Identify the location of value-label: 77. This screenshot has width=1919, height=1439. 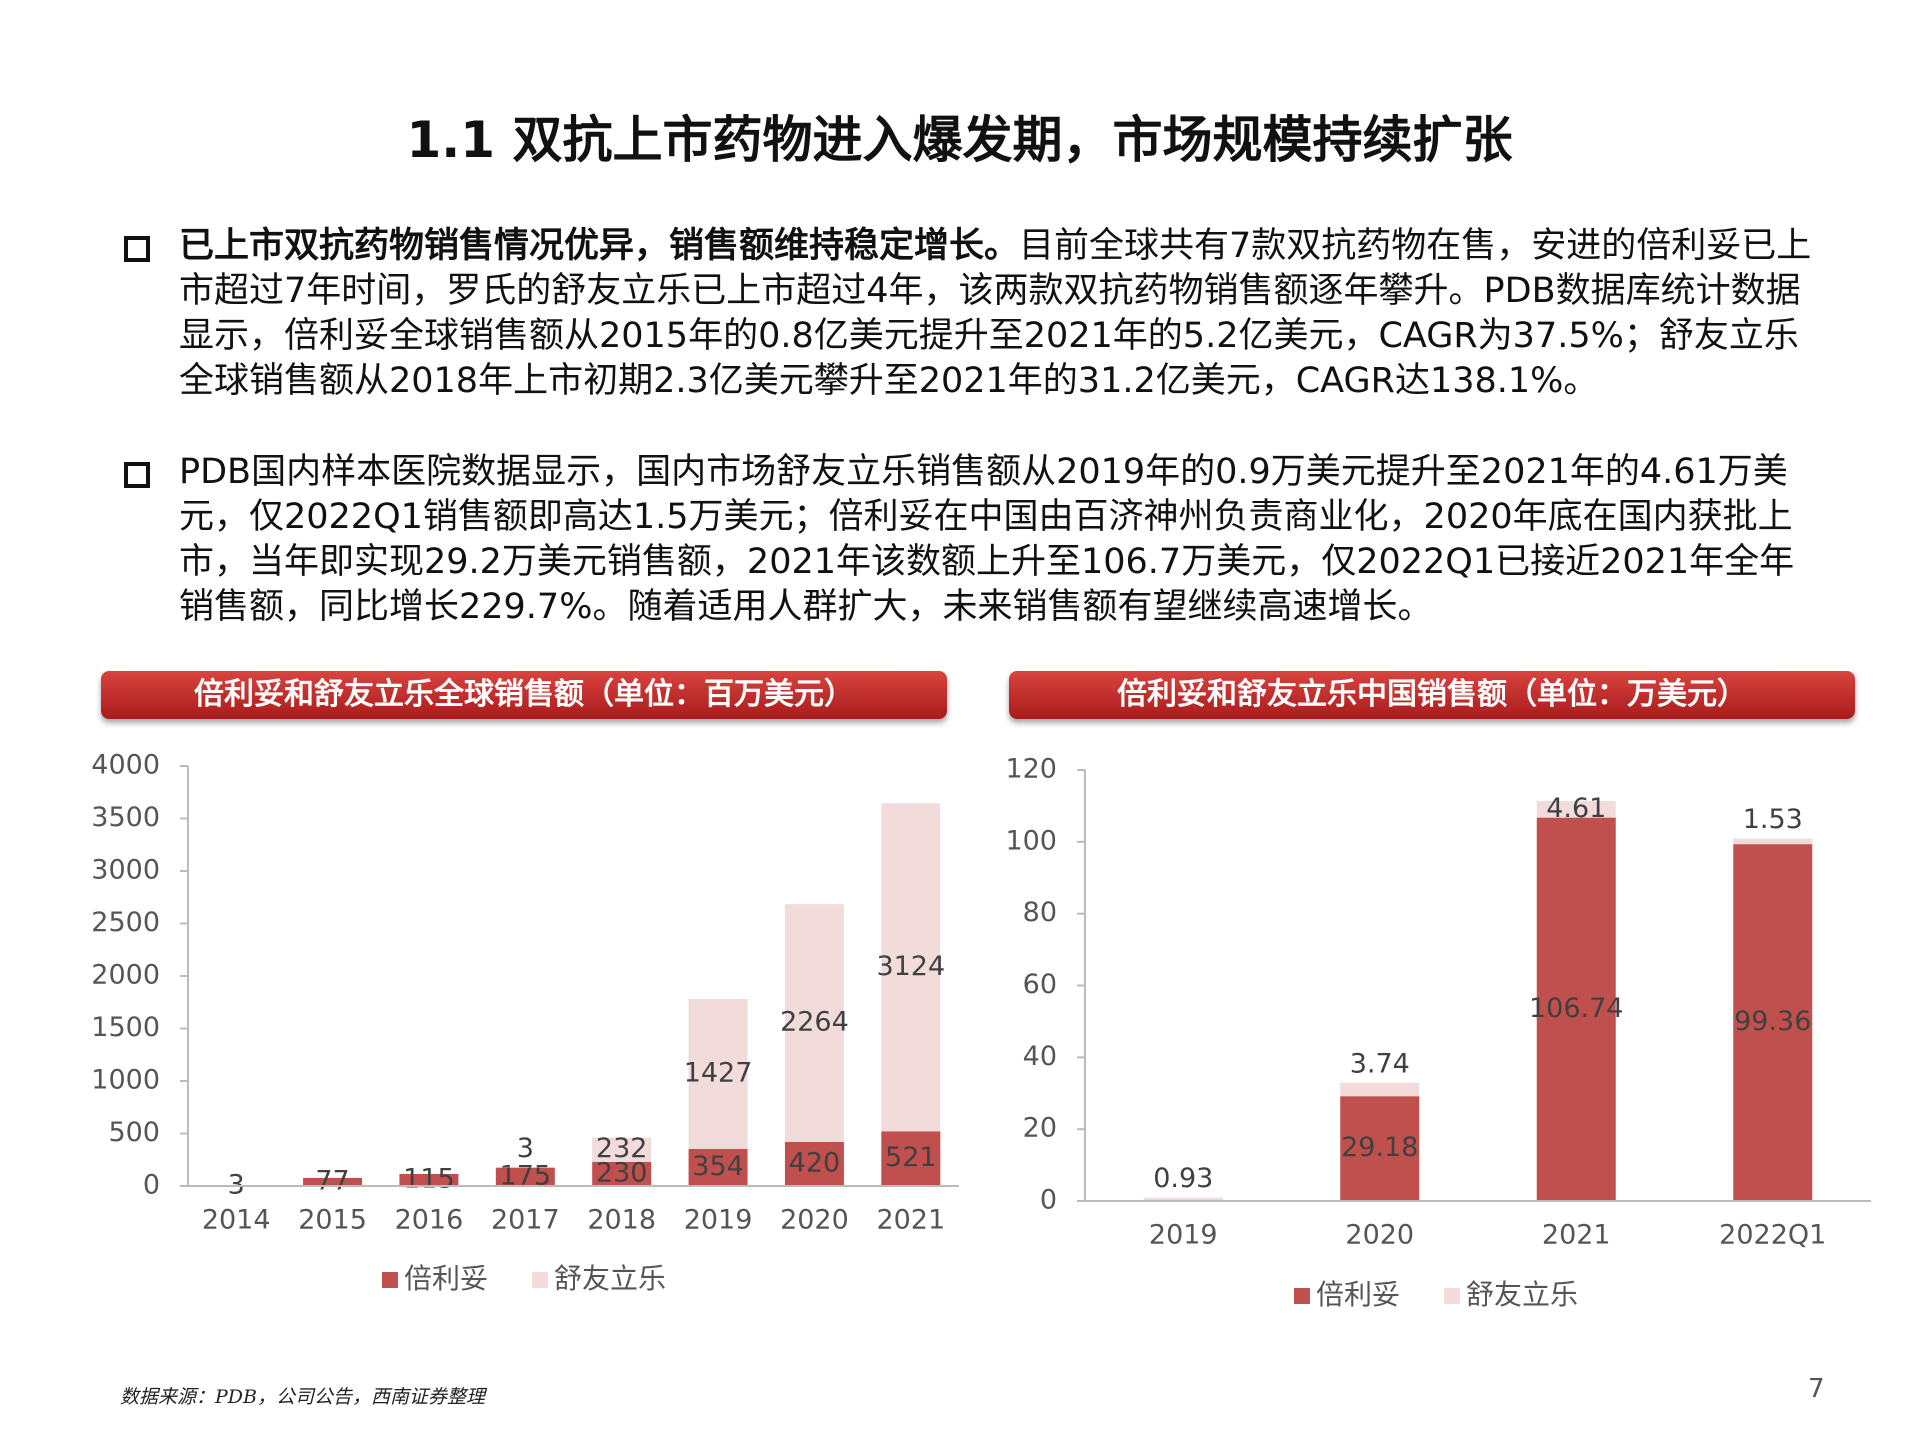
(332, 1180).